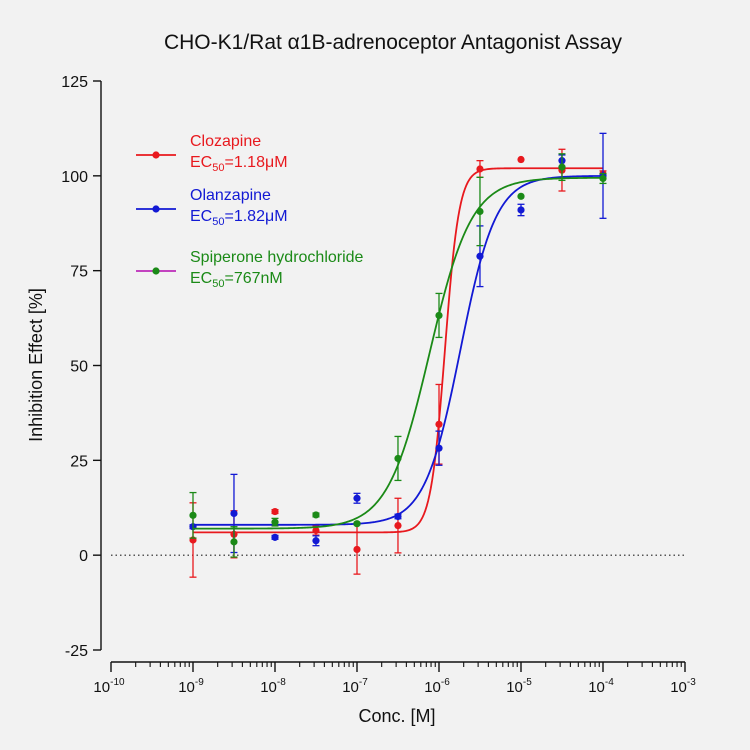 Image resolution: width=750 pixels, height=750 pixels. Describe the element at coordinates (36, 365) in the screenshot. I see `y-axis-label: Inhibition Effect [%]` at that location.